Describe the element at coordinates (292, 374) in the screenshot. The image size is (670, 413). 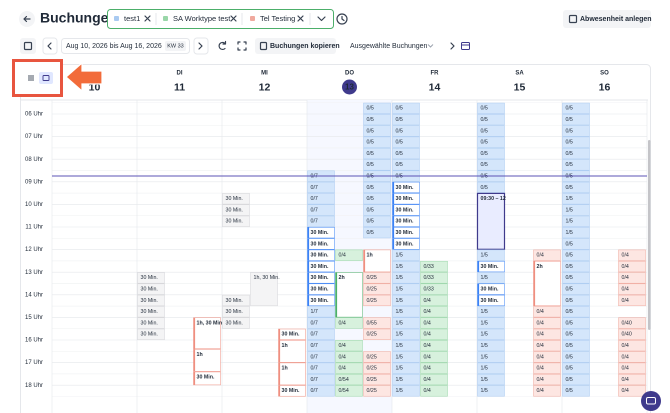
I see `booking: 1h` at that location.